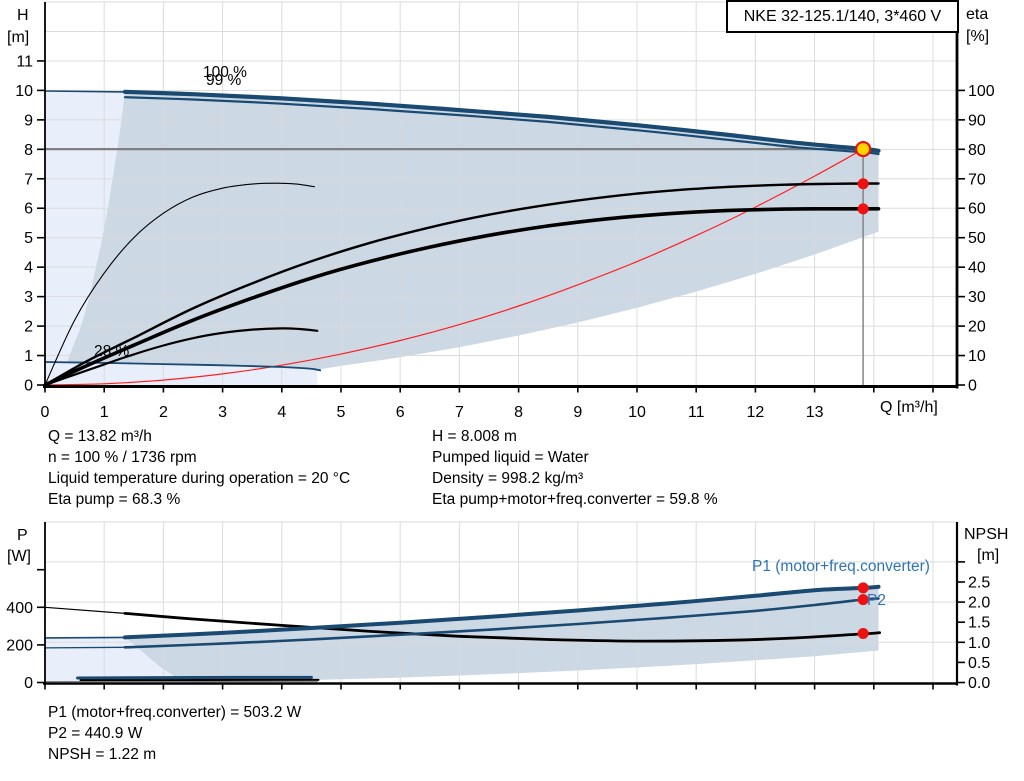  I want to click on envelope-light, so click(181, 238).